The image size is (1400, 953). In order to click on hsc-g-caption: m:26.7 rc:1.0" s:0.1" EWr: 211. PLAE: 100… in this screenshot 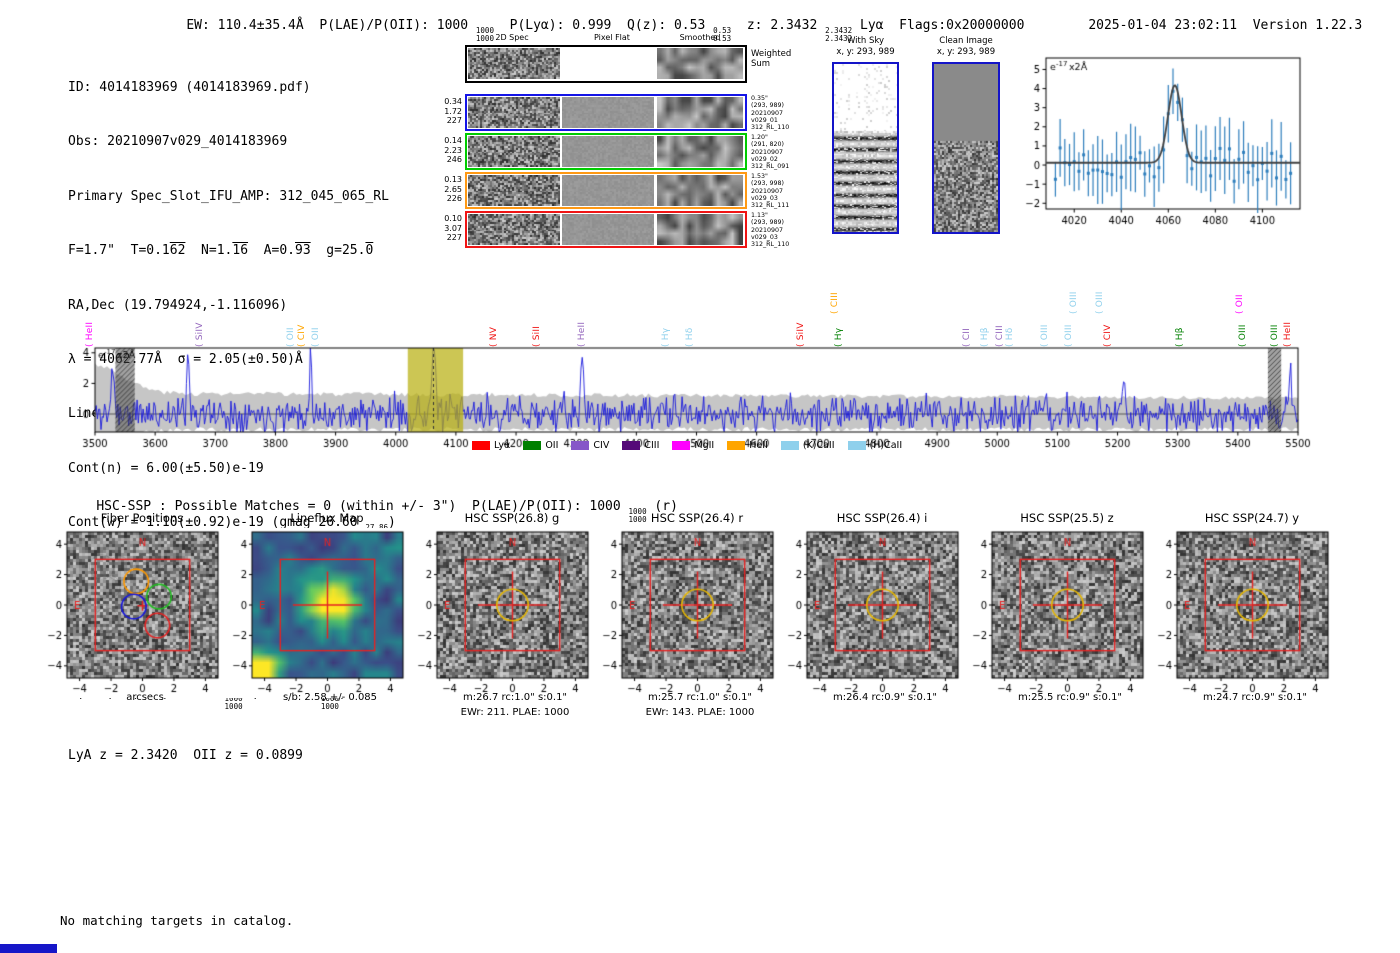, I will do `click(515, 705)`.